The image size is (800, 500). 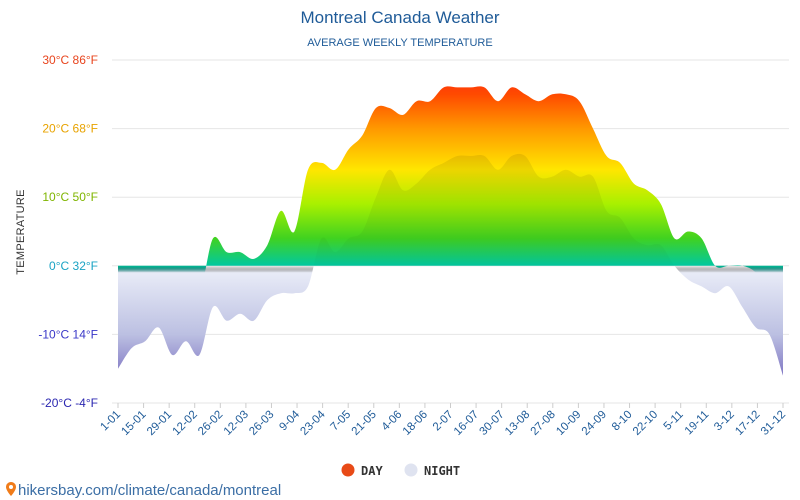 What do you see at coordinates (133, 423) in the screenshot?
I see `x-tick-label: 15-01` at bounding box center [133, 423].